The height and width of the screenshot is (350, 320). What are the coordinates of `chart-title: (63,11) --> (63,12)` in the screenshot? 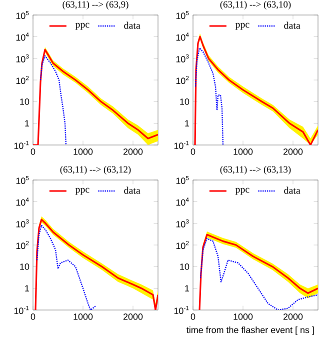 It's located at (95, 170).